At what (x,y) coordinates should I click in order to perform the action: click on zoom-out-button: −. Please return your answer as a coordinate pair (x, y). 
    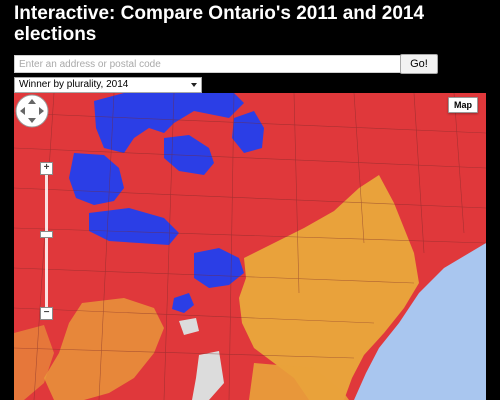
    Looking at the image, I should click on (46, 313).